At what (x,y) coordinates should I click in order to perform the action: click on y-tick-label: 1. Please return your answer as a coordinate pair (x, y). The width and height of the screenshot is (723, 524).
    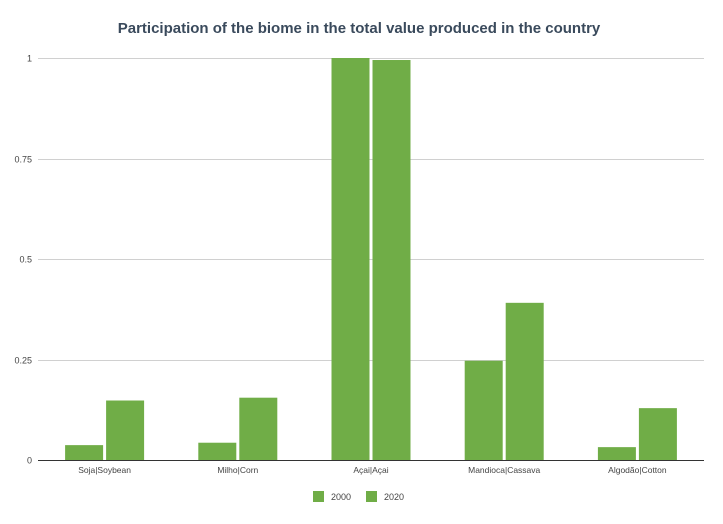
    Looking at the image, I should click on (29, 59).